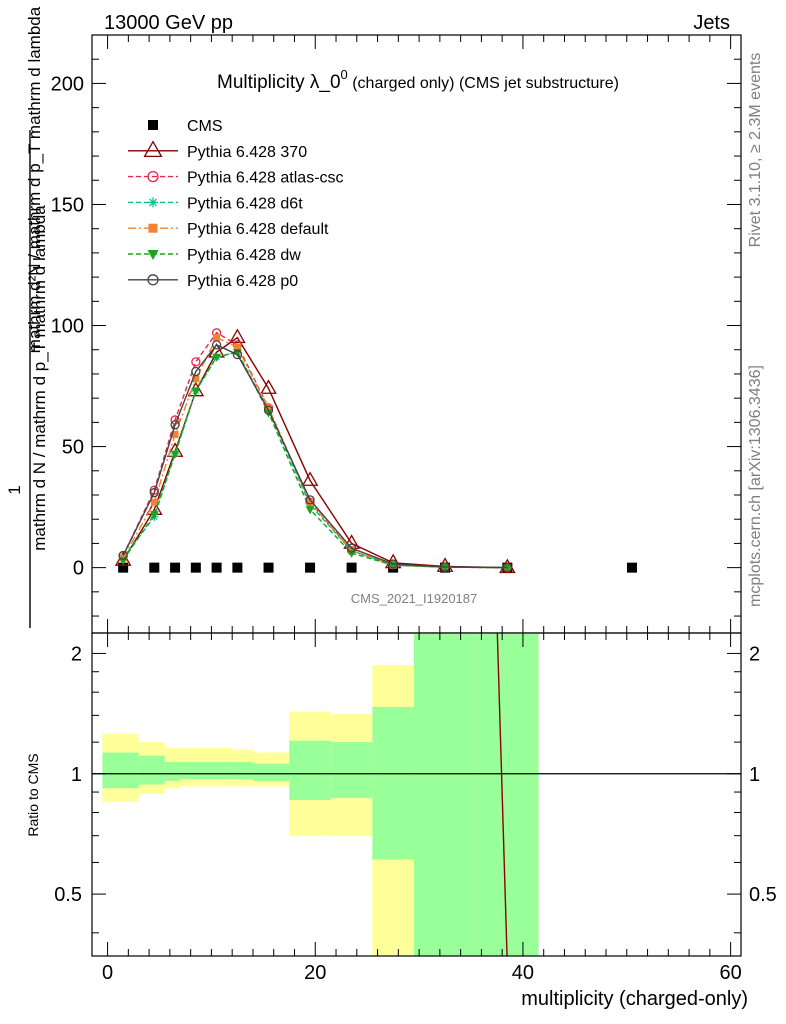  What do you see at coordinates (377, 567) in the screenshot?
I see `series-cms` at bounding box center [377, 567].